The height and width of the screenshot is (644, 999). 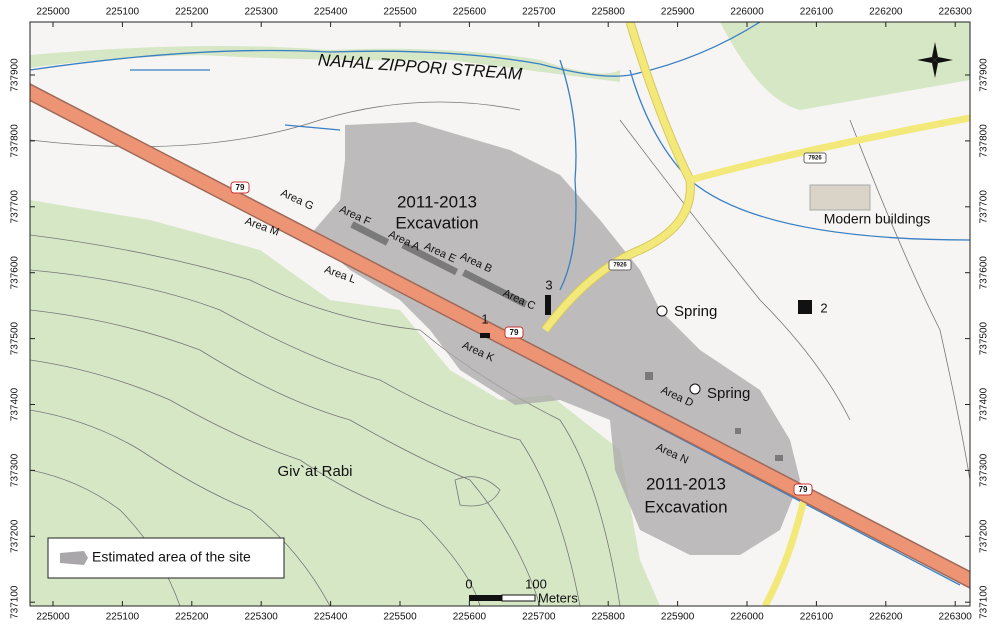 What do you see at coordinates (468, 583) in the screenshot?
I see `scale-label: 0` at bounding box center [468, 583].